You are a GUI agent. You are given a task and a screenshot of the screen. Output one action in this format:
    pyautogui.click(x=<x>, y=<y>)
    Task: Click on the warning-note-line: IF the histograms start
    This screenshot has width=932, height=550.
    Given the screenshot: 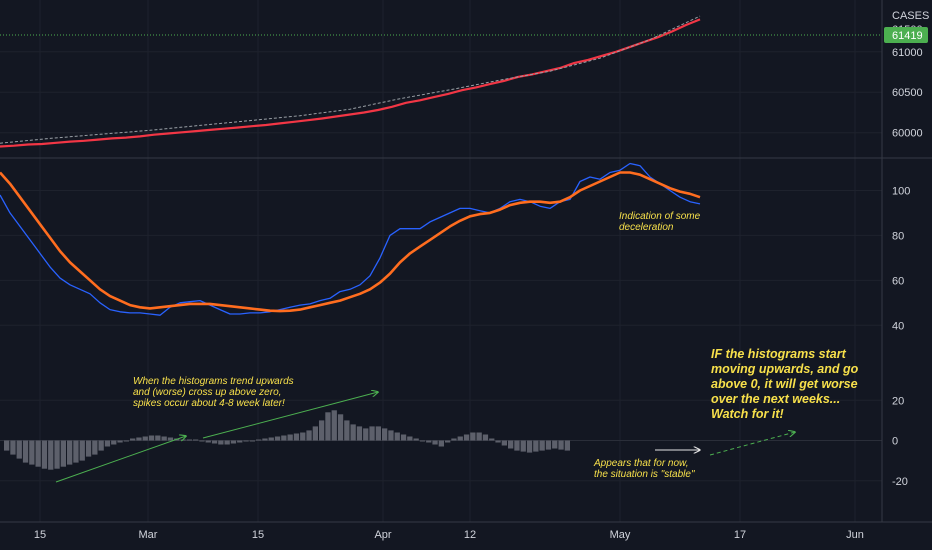 What is the action you would take?
    pyautogui.click(x=779, y=354)
    